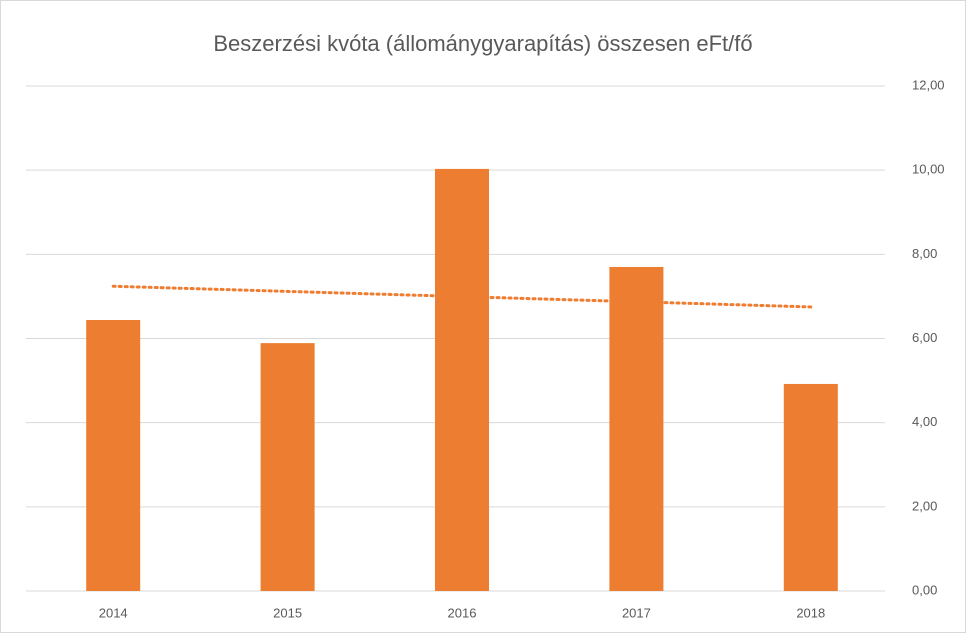 The image size is (966, 633). What do you see at coordinates (924, 589) in the screenshot?
I see `y-tick-label: 0,00` at bounding box center [924, 589].